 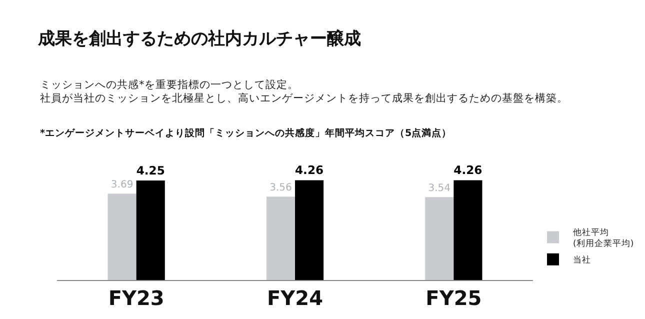 I want to click on x-tick-label: FY24, so click(x=295, y=298).